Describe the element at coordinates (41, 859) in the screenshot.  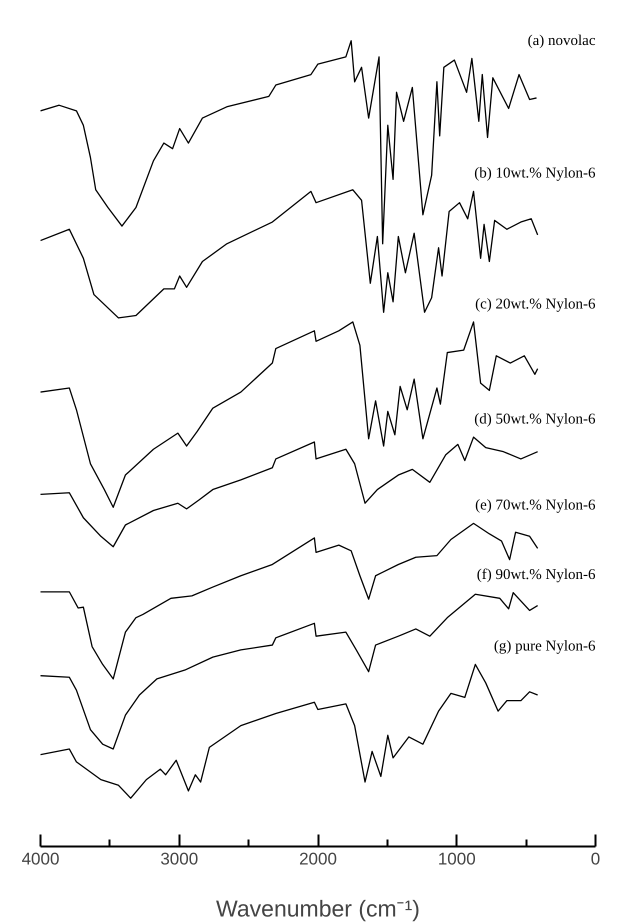
I see `x-tick-label: 4000` at that location.